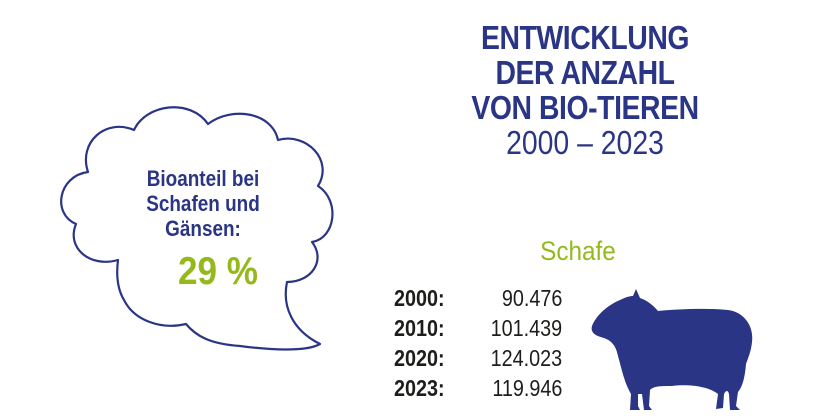  I want to click on bubble-line-2: Schafen und, so click(203, 203).